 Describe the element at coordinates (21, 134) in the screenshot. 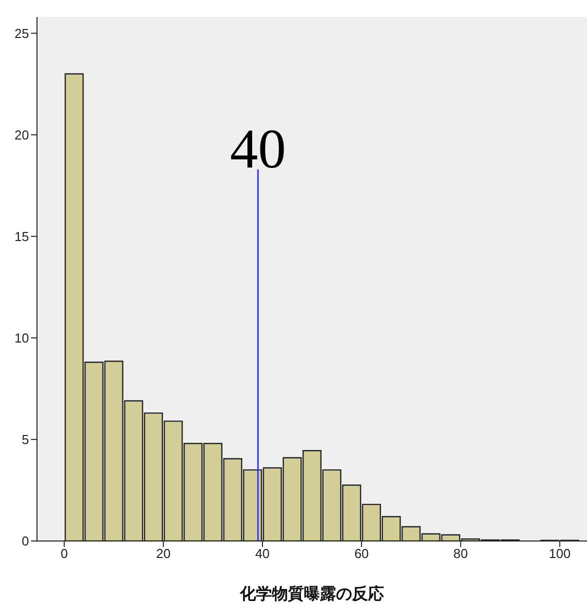

I see `y-tick-label: 20` at that location.